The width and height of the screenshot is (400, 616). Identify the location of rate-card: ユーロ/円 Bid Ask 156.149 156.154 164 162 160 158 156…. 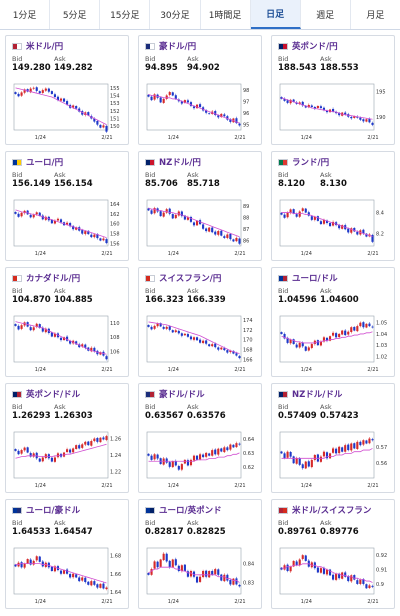
(67, 206).